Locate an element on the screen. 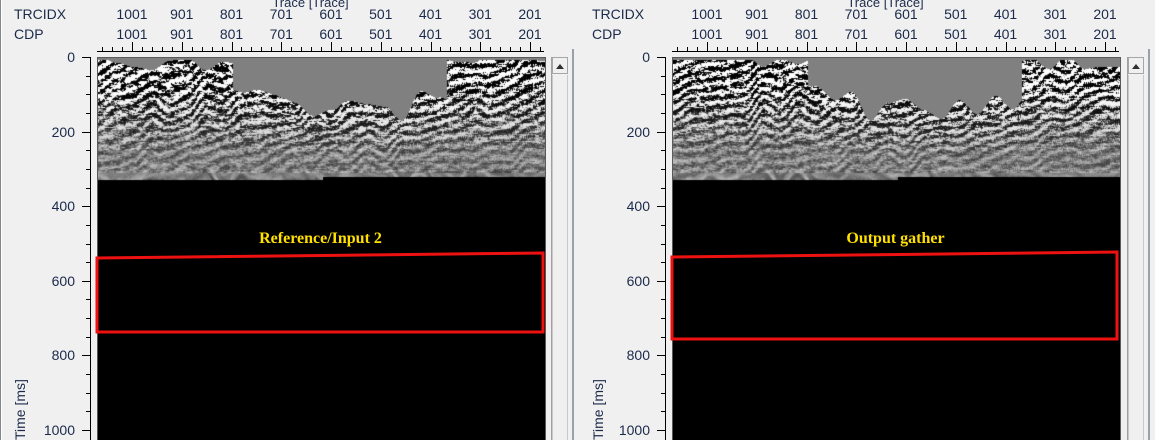 Image resolution: width=1155 pixels, height=440 pixels. header-tick-value: 601 is located at coordinates (331, 34).